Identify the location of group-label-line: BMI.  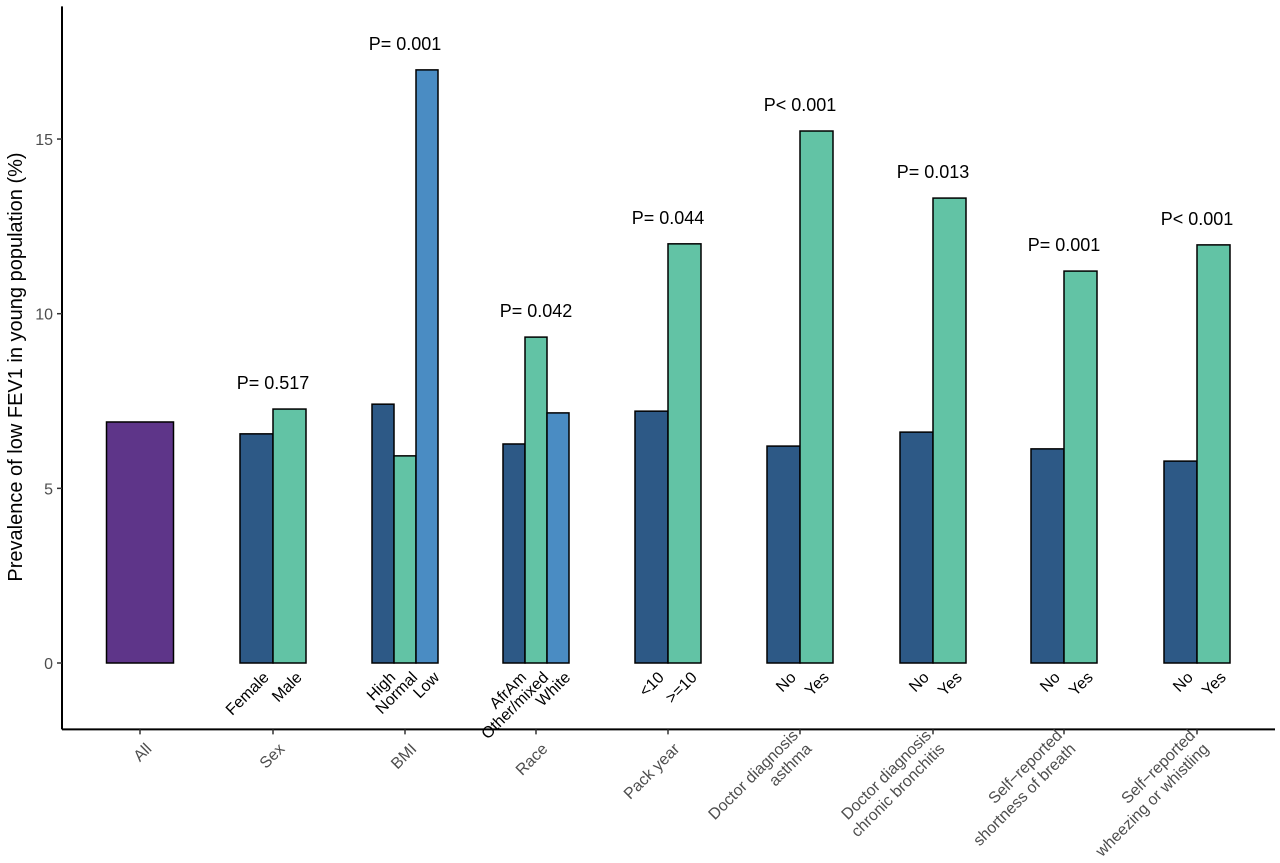
(404, 757).